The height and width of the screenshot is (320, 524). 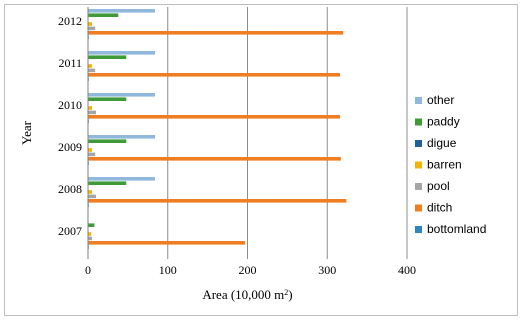 What do you see at coordinates (214, 75) in the screenshot?
I see `bar-ditch-2011` at bounding box center [214, 75].